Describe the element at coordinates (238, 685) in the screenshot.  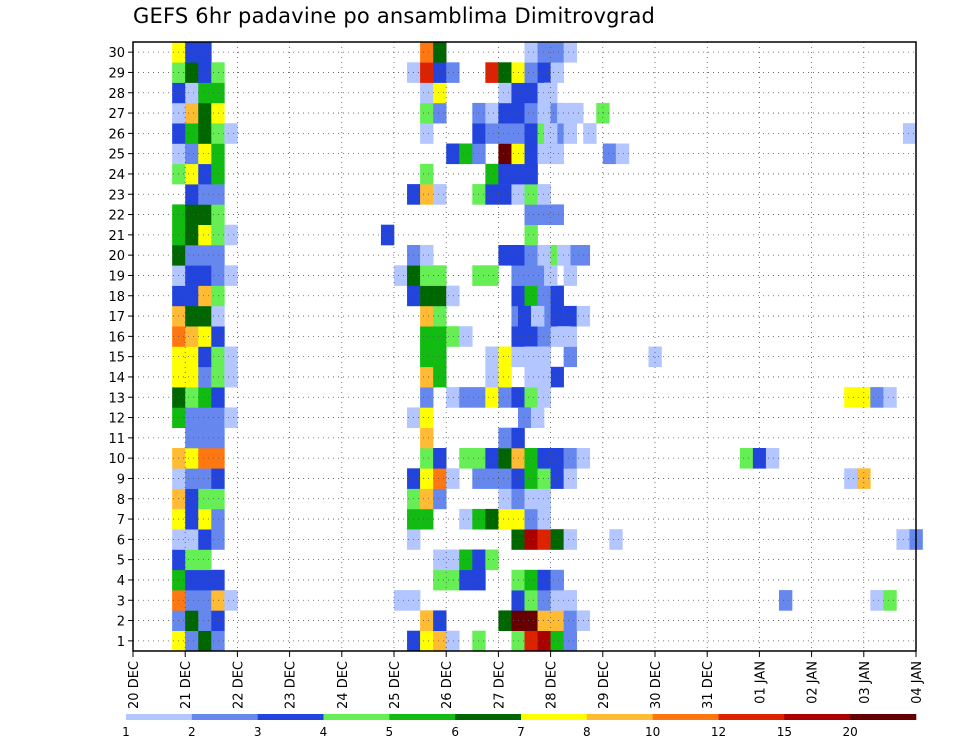
I see `x-tick-label: 22 DEC` at that location.